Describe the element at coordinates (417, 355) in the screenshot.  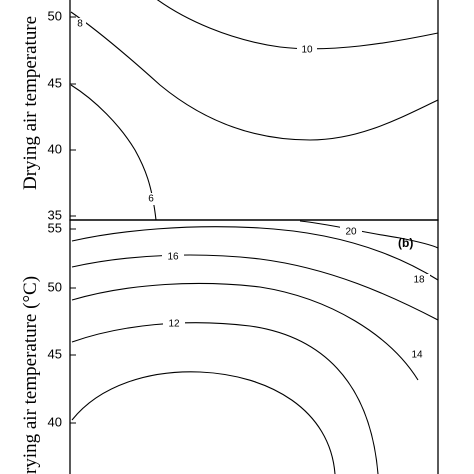
I see `contour-label: 14` at that location.